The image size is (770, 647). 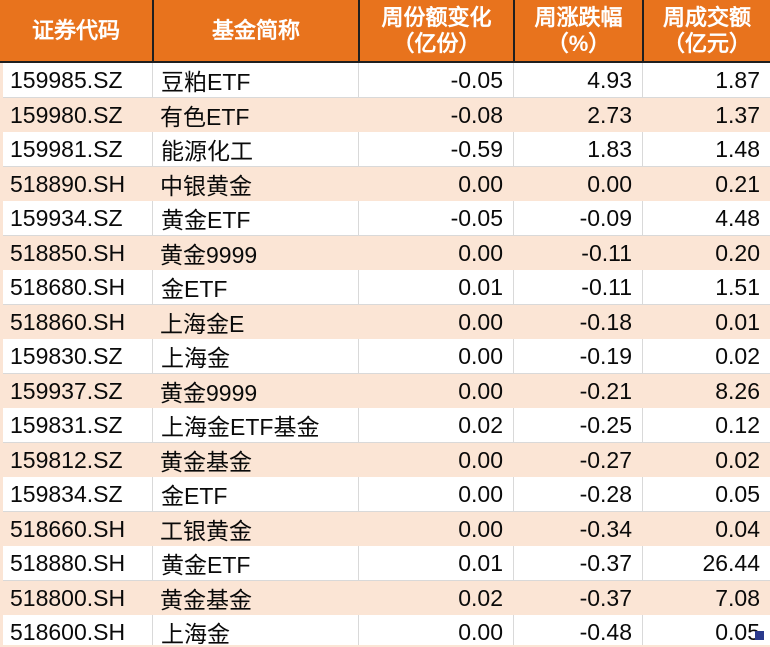 What do you see at coordinates (577, 218) in the screenshot?
I see `cell-pct-change: -0.09` at bounding box center [577, 218].